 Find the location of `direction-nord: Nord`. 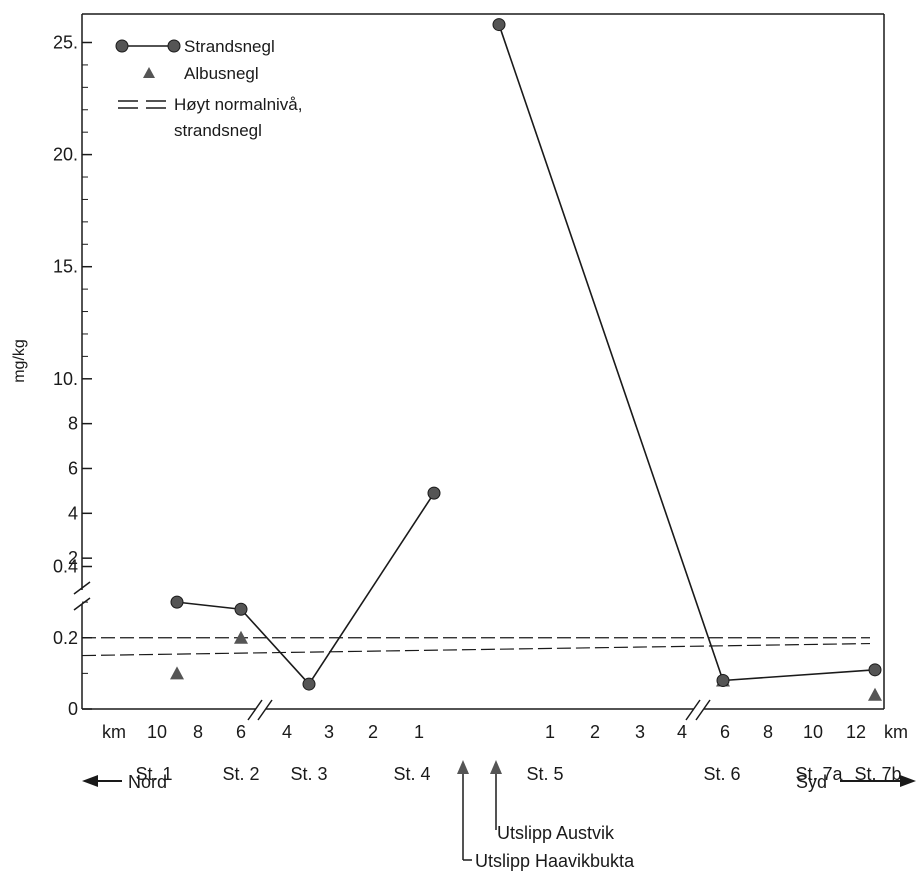

direction-nord: Nord is located at coordinates (124, 782).